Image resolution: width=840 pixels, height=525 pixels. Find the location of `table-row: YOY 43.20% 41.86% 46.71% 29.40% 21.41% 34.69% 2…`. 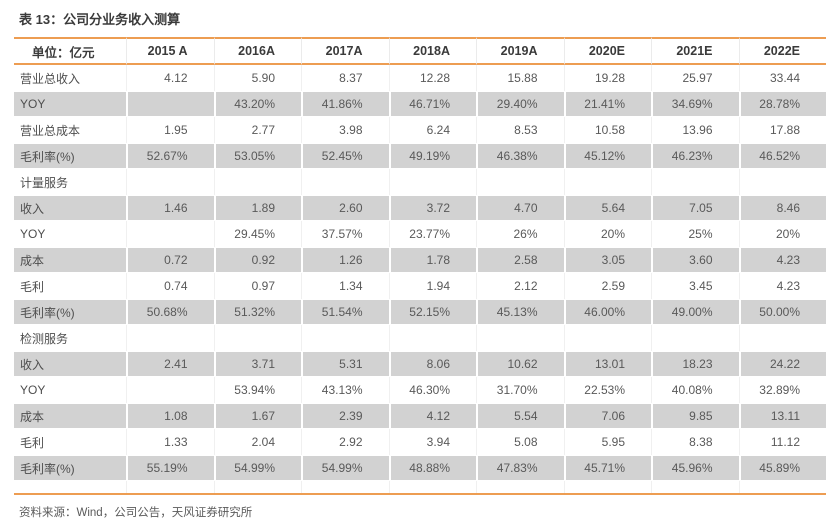

table-row: YOY 43.20% 41.86% 46.71% 29.40% 21.41% 34.69% 2… is located at coordinates (420, 104).